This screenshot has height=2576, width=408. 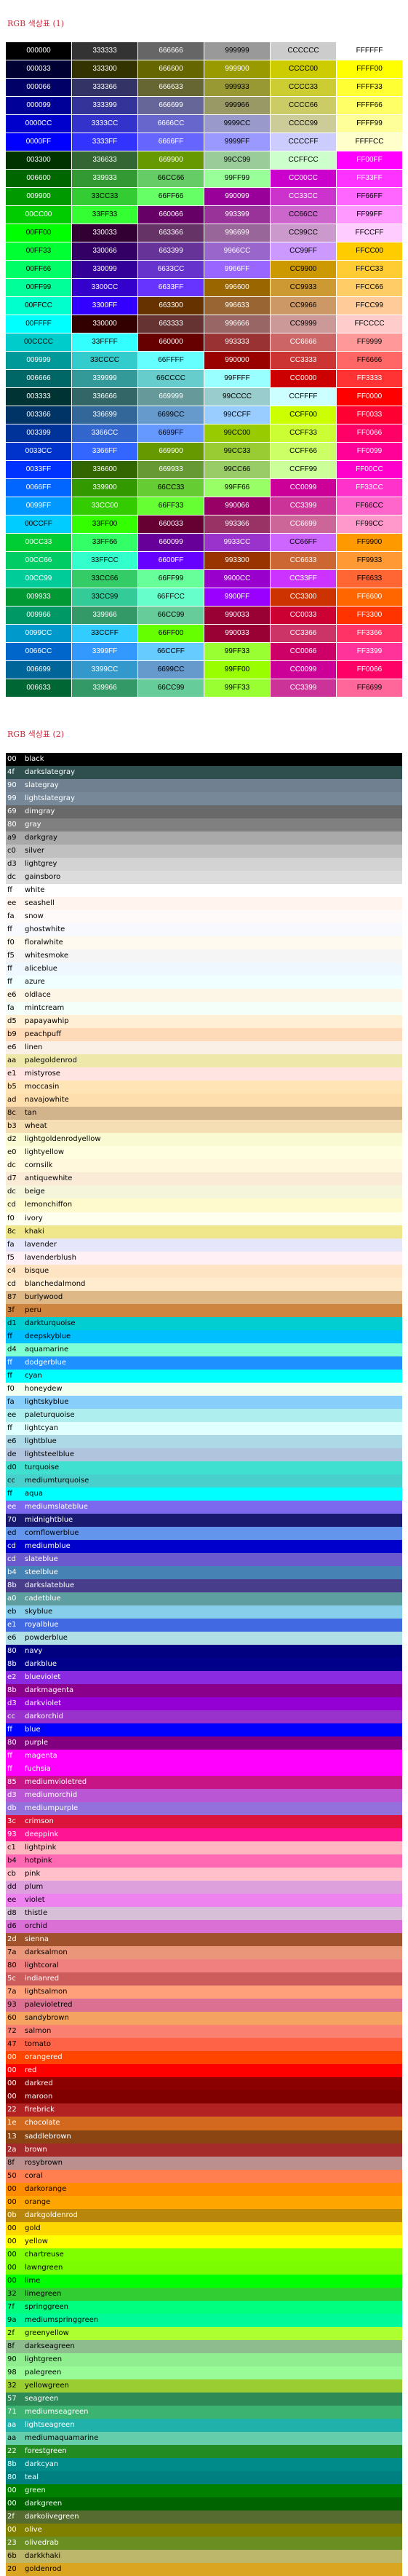 I want to click on color-row: 80 lightcoral, so click(x=204, y=1966).